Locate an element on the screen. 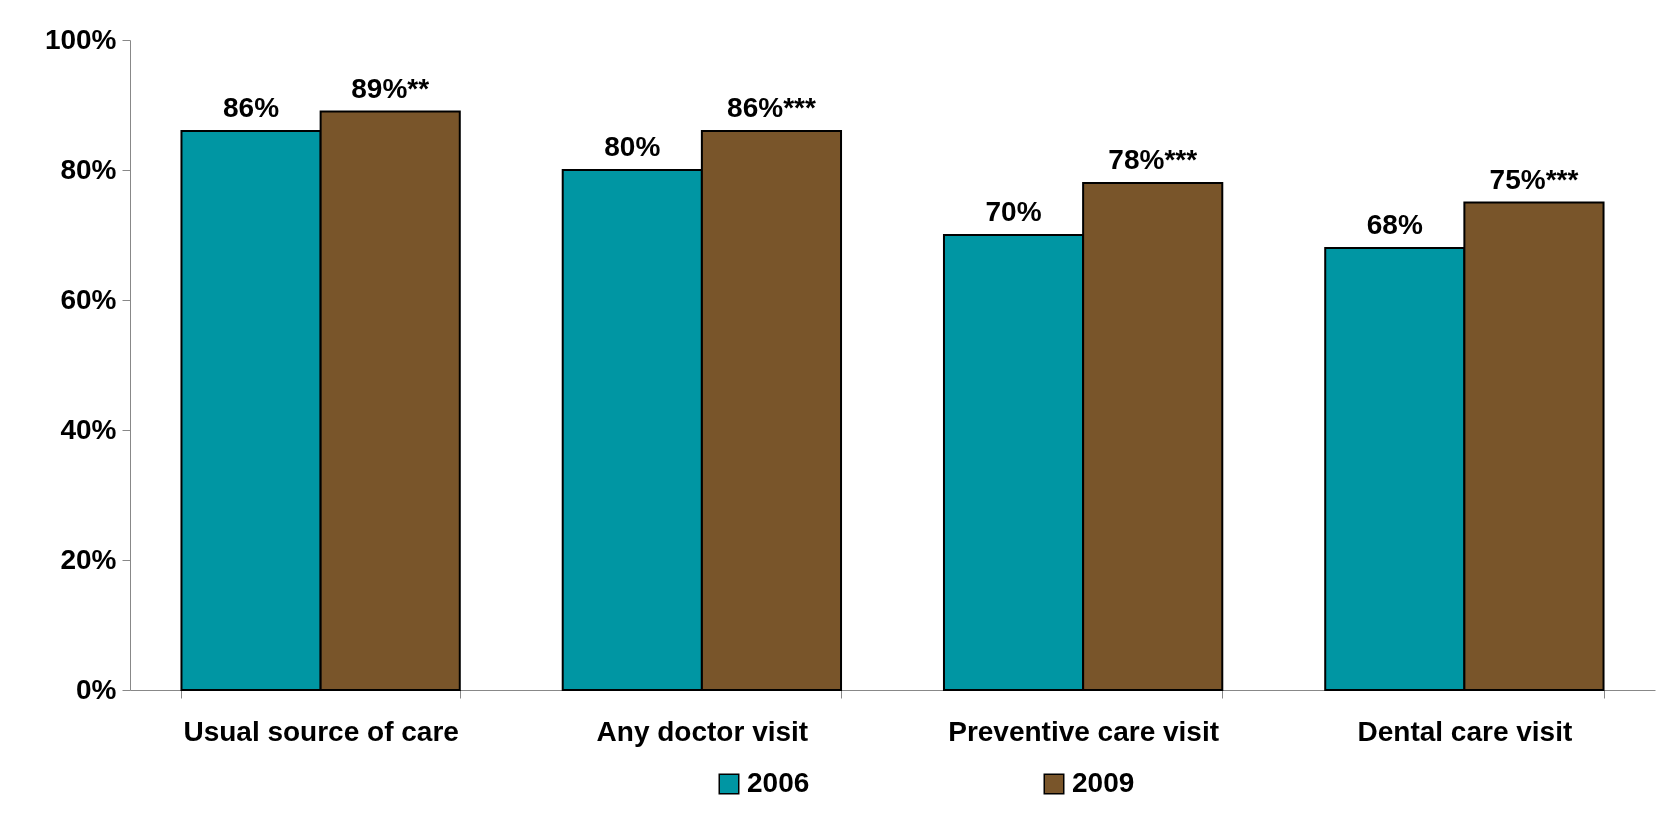 This screenshot has width=1673, height=832. legend-label: 2009 is located at coordinates (1103, 782).